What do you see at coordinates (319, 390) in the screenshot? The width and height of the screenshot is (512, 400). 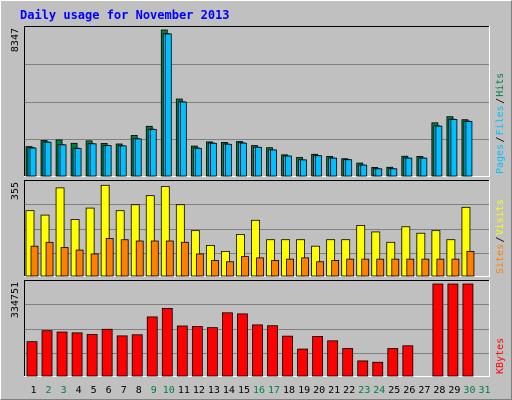 I see `day-label-20: 20` at bounding box center [319, 390].